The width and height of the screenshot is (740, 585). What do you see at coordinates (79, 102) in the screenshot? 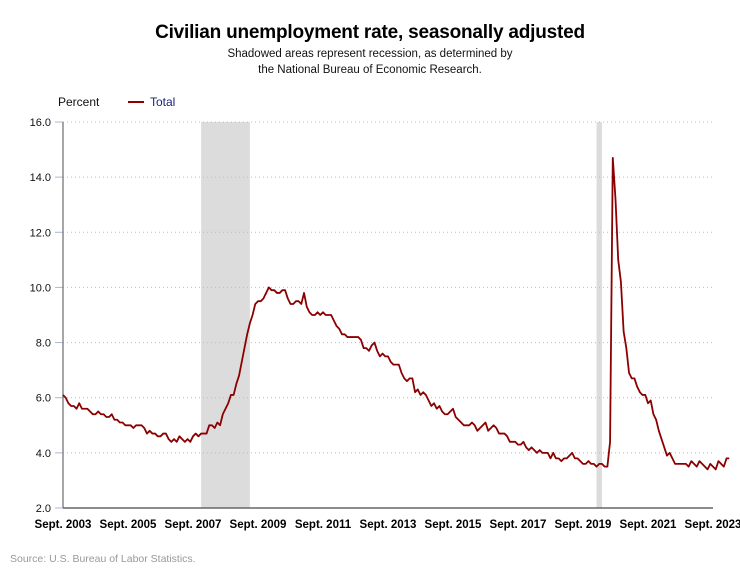
I see `y-axis-label: Percent` at bounding box center [79, 102].